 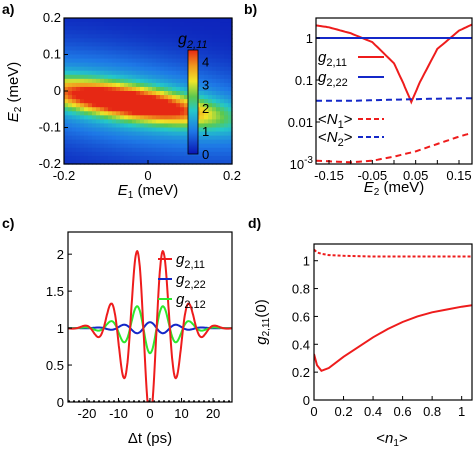 What do you see at coordinates (335, 121) in the screenshot?
I see `legend-label: <N1>` at bounding box center [335, 121].